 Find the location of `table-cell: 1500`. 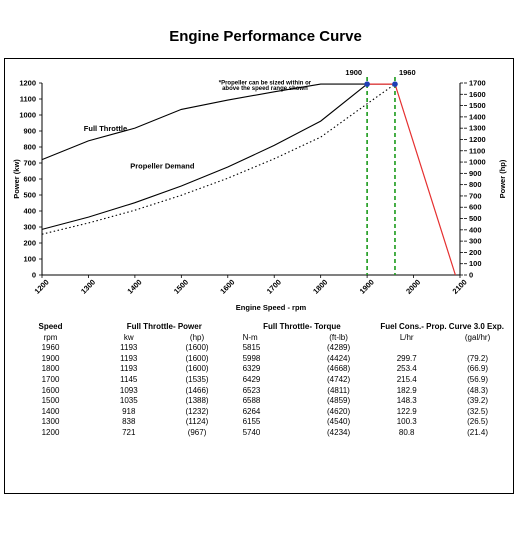

table-cell: 1500 is located at coordinates (50, 401).